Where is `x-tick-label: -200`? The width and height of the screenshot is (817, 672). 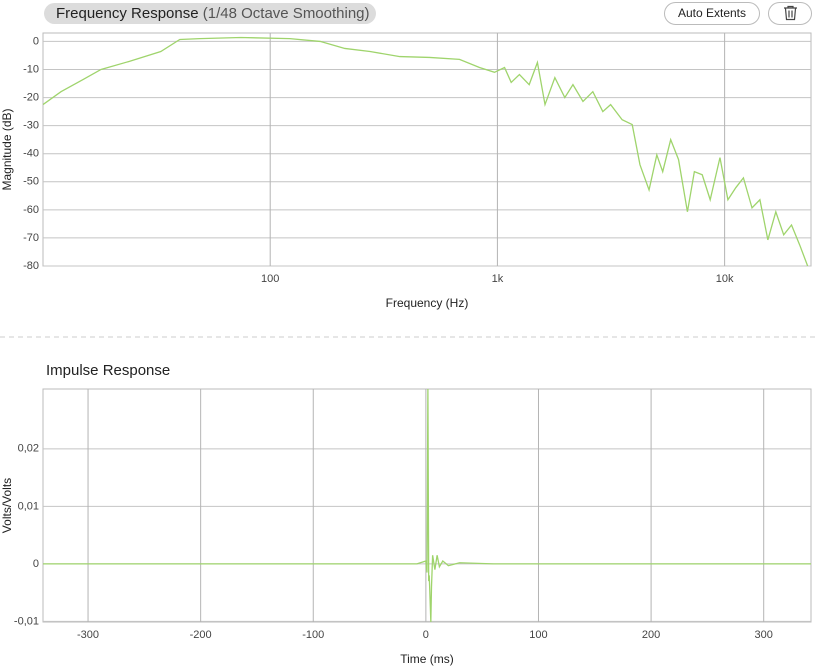
x-tick-label: -200 is located at coordinates (201, 635).